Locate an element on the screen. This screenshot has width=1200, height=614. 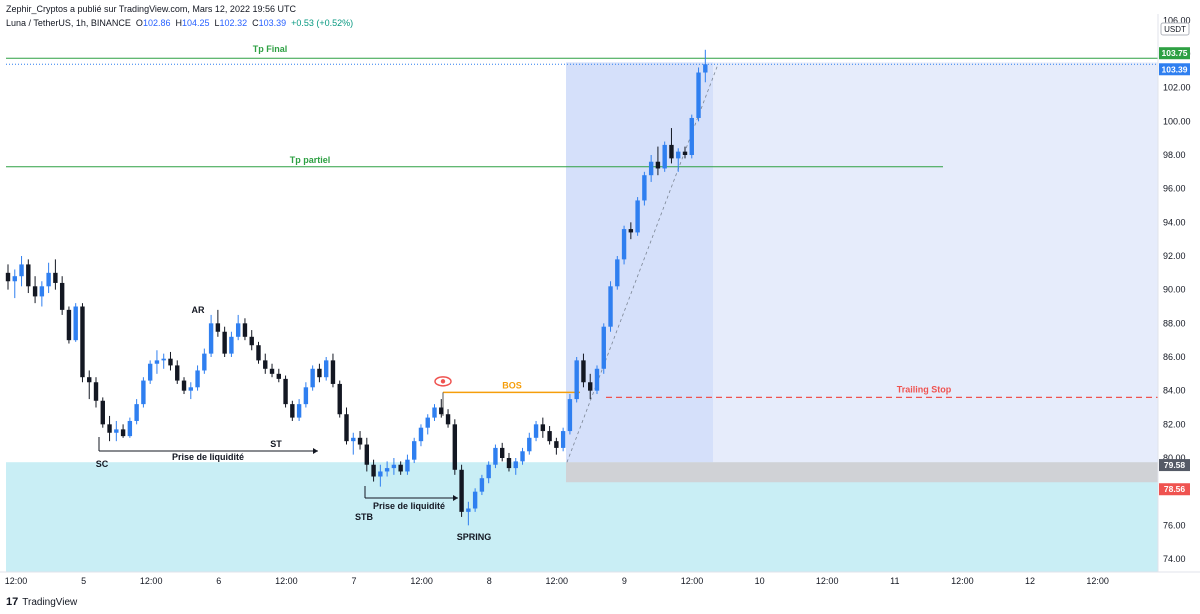
y-tick-label: 76.00 is located at coordinates (1174, 525).